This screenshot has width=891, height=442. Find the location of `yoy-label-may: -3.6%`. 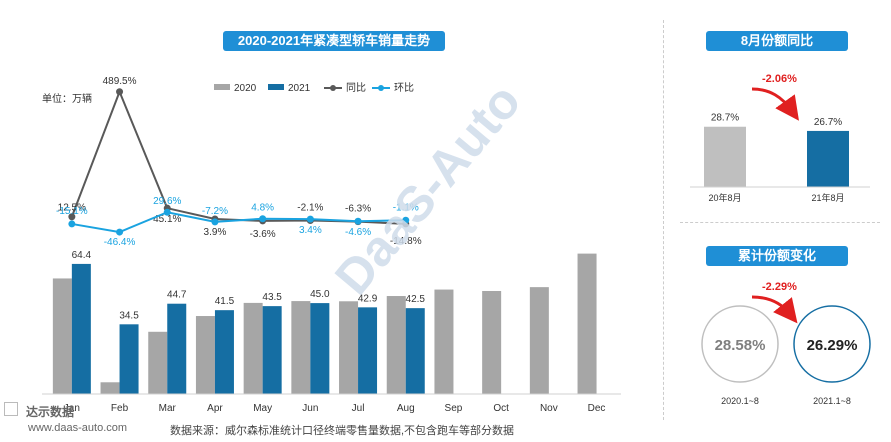

yoy-label-may: -3.6% is located at coordinates (263, 234).